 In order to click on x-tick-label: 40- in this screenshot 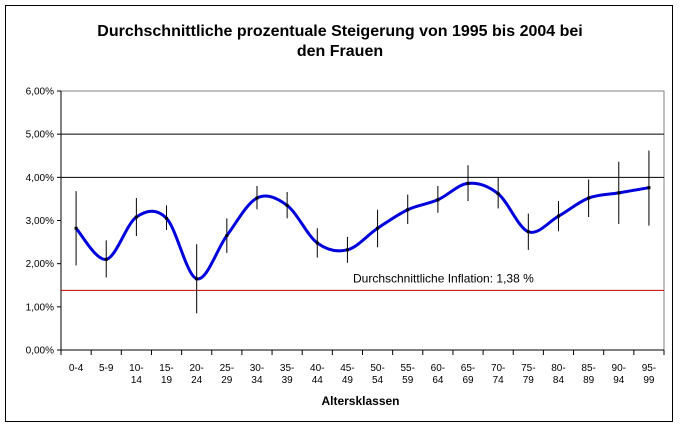, I will do `click(317, 368)`.